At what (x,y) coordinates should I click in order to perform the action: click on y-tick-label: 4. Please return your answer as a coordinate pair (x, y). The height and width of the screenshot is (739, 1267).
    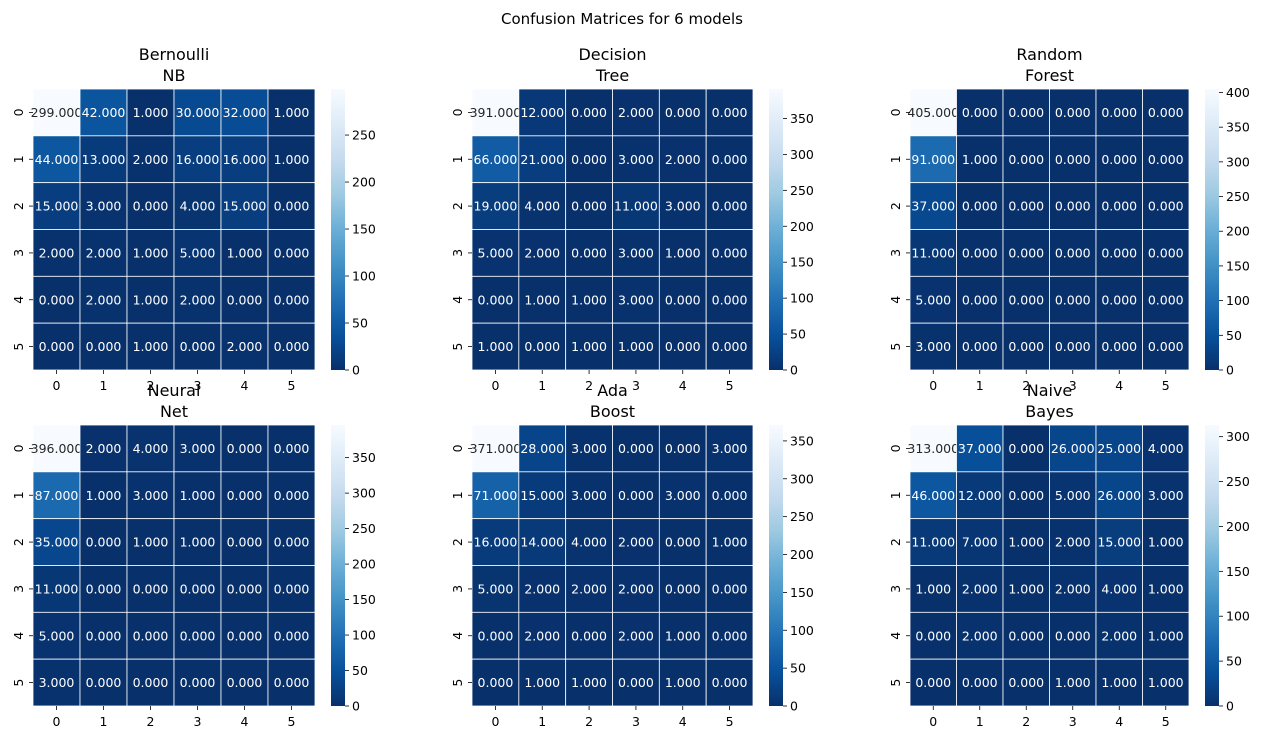
    Looking at the image, I should click on (457, 300).